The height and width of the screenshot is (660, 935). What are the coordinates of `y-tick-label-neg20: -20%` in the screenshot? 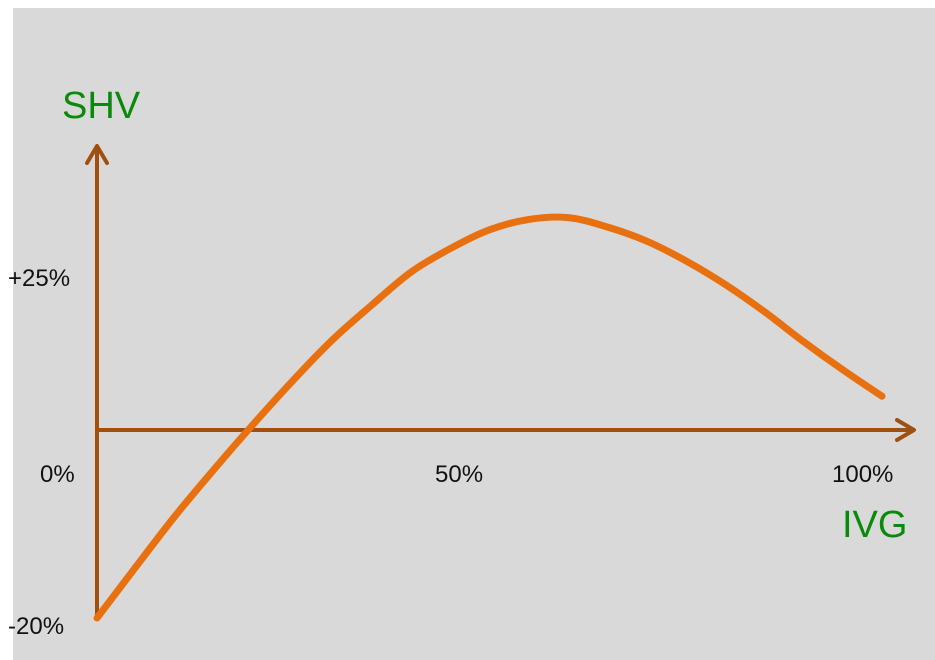 It's located at (36, 626).